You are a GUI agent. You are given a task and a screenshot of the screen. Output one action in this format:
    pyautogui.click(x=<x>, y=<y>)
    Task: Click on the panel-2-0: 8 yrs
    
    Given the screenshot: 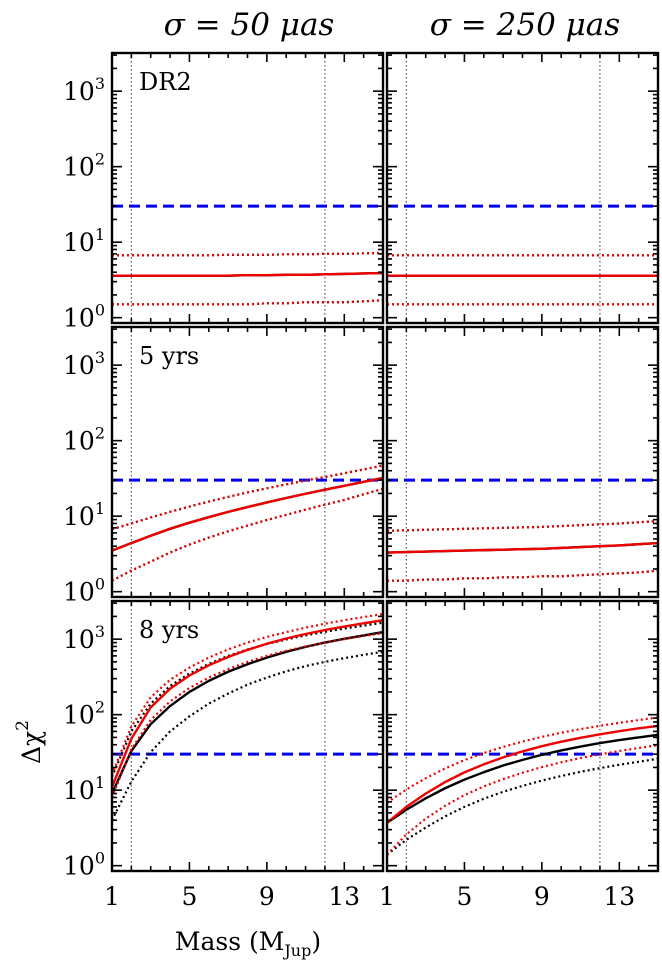 What is the action you would take?
    pyautogui.click(x=247, y=736)
    